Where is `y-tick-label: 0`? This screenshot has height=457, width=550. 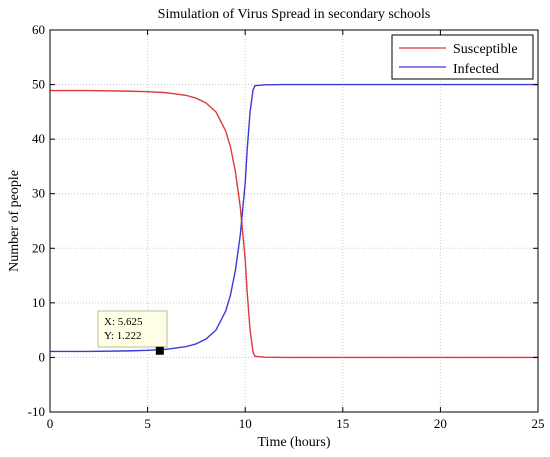 y-tick-label: 0 is located at coordinates (42, 356).